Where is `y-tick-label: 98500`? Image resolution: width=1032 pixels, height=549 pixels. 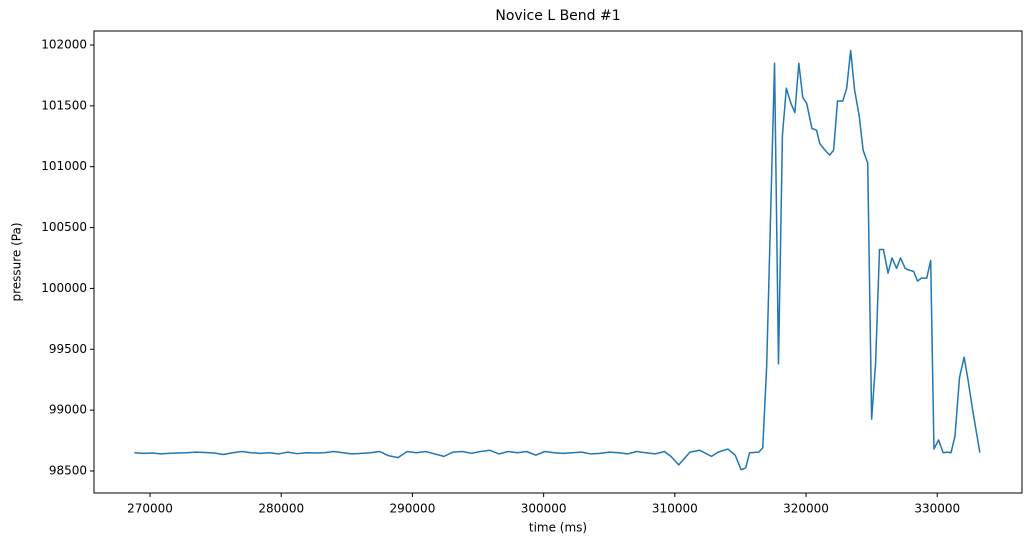
y-tick-label: 98500 is located at coordinates (68, 470).